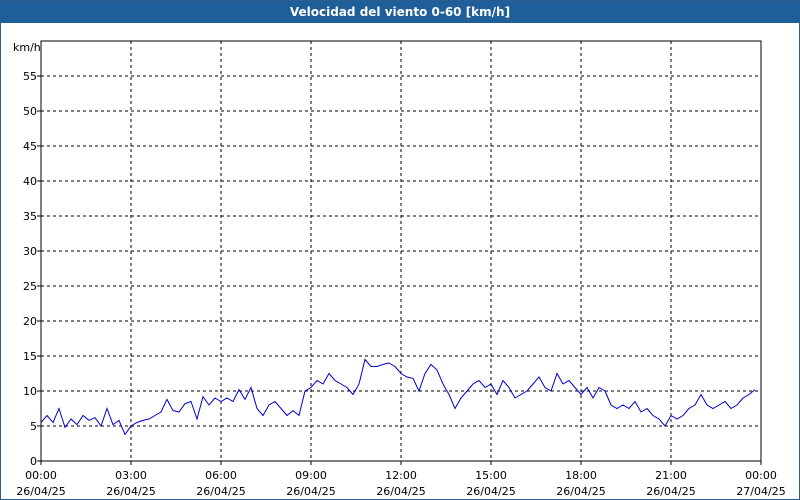 The width and height of the screenshot is (800, 500). I want to click on x-tick-time-label: 21:00, so click(671, 475).